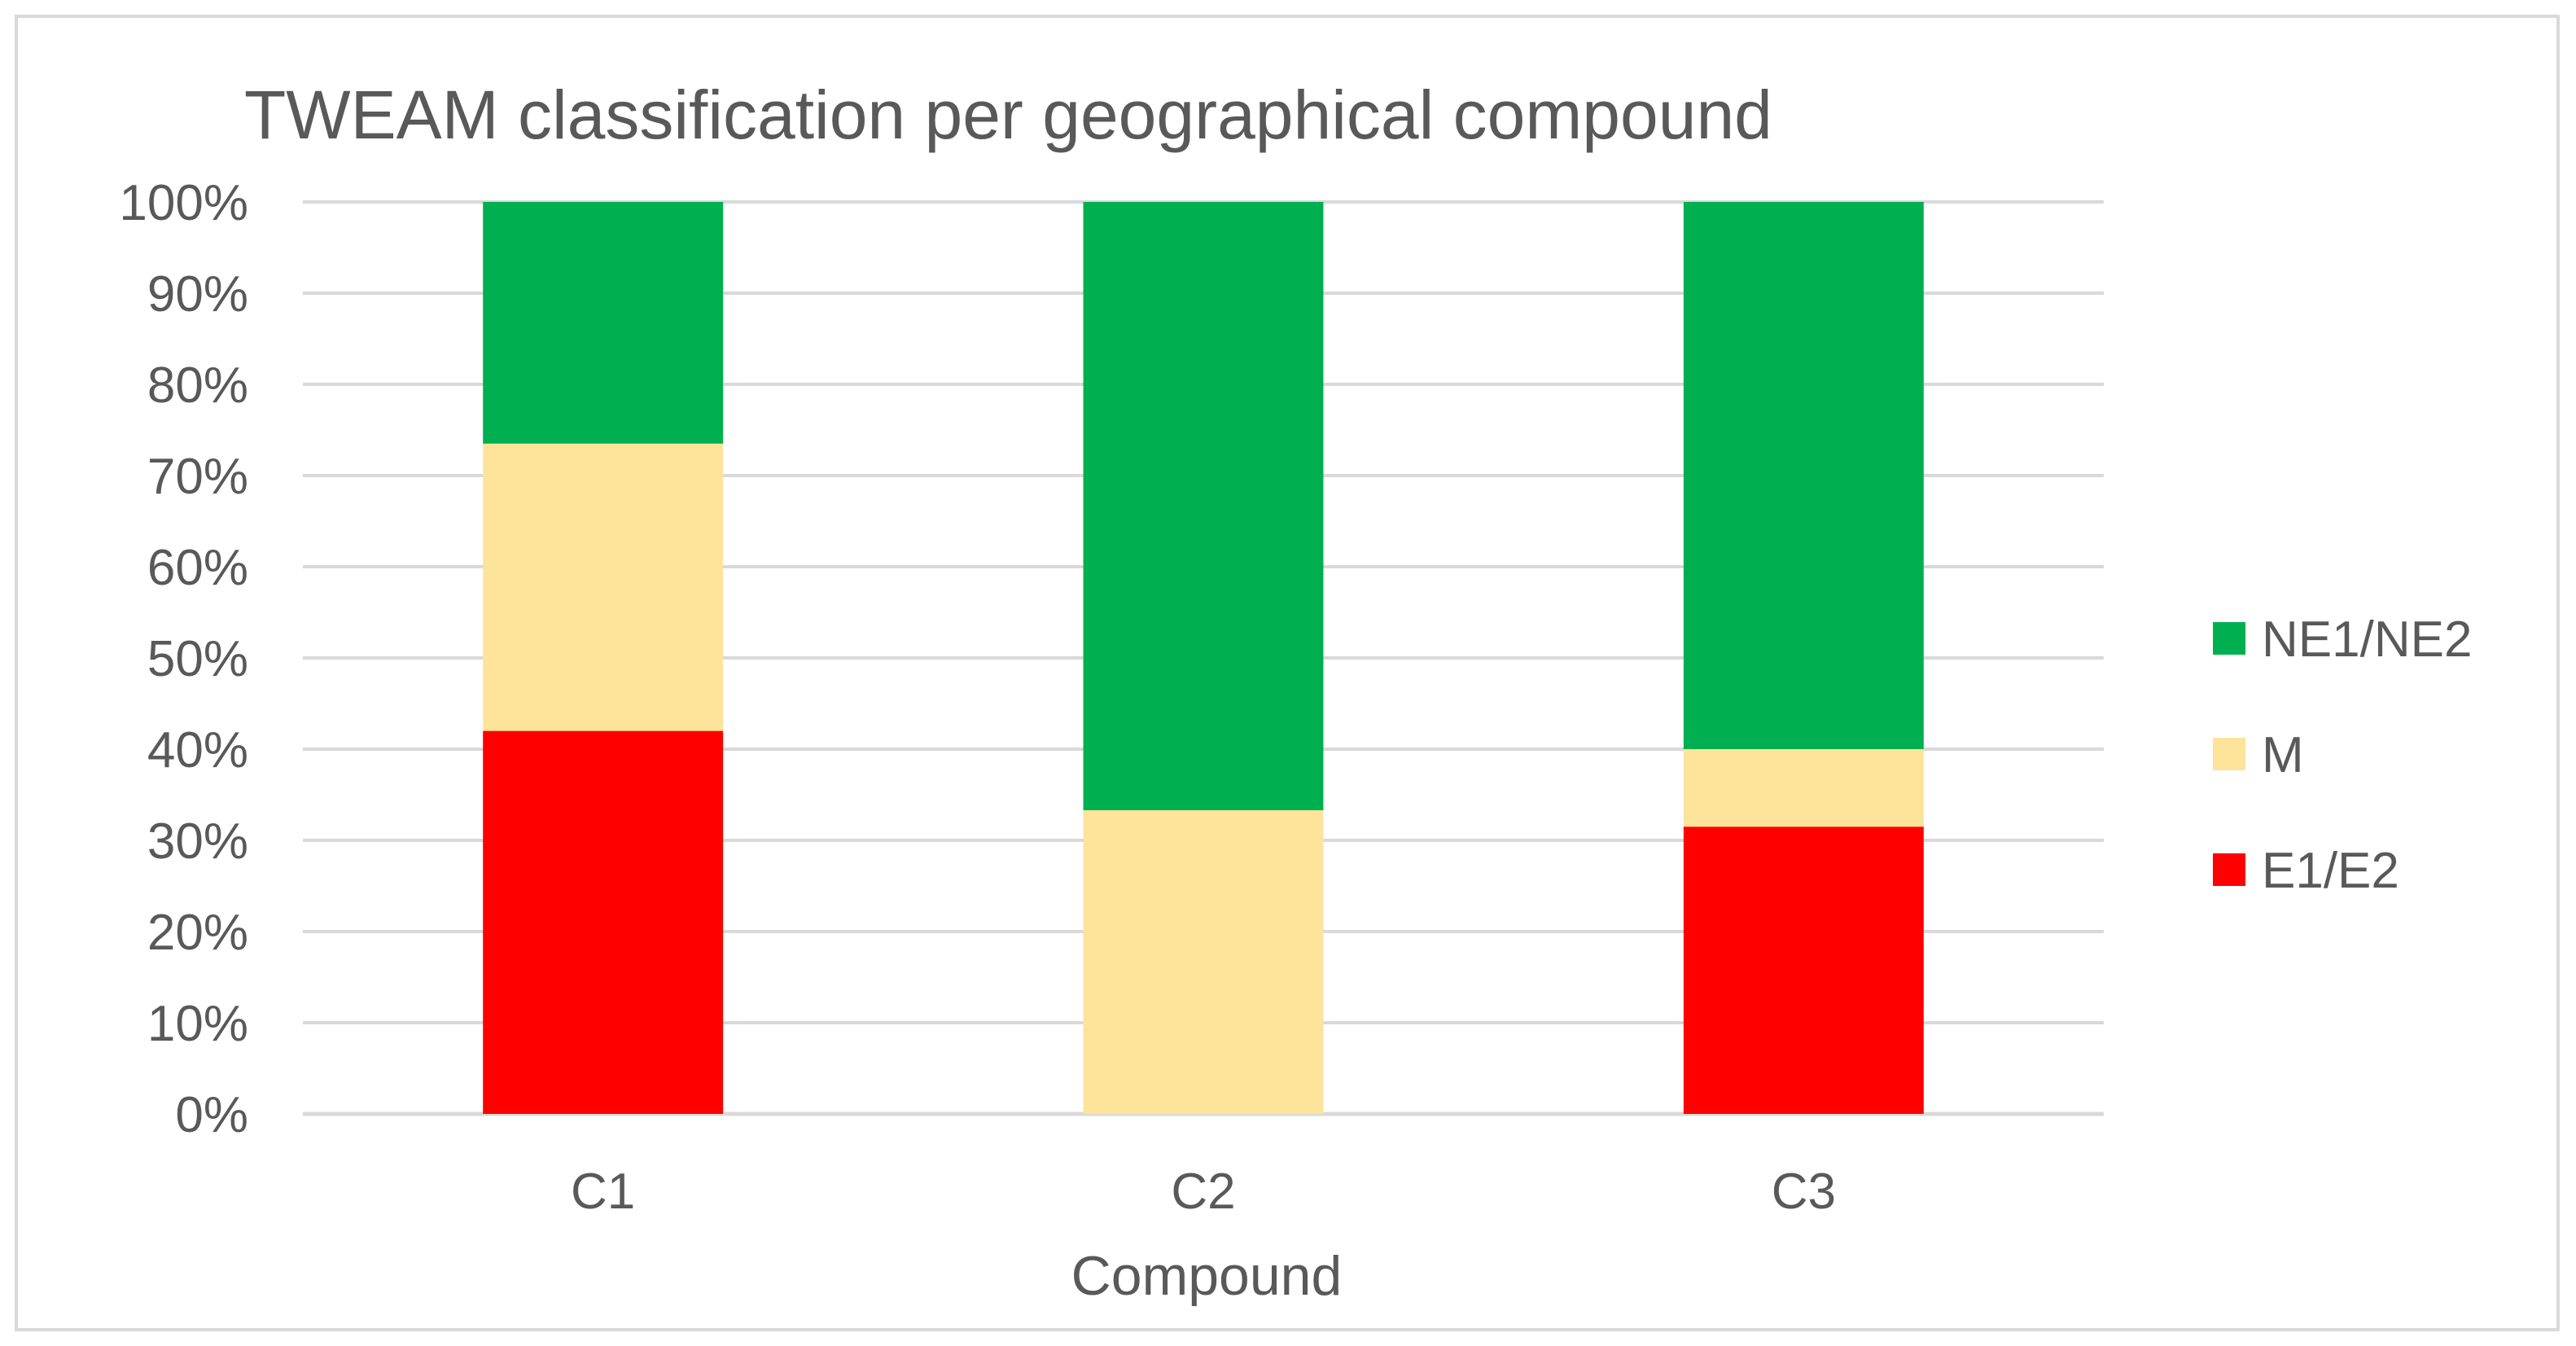  I want to click on x-tick-label: C2, so click(1203, 1192).